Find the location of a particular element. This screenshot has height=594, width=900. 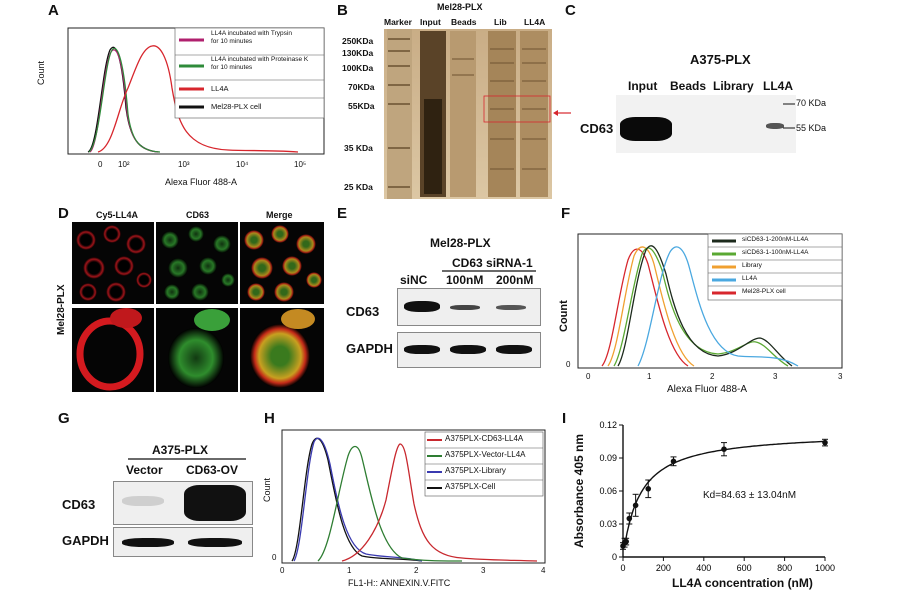

panel-e-blot-cd63 is located at coordinates (469, 307).